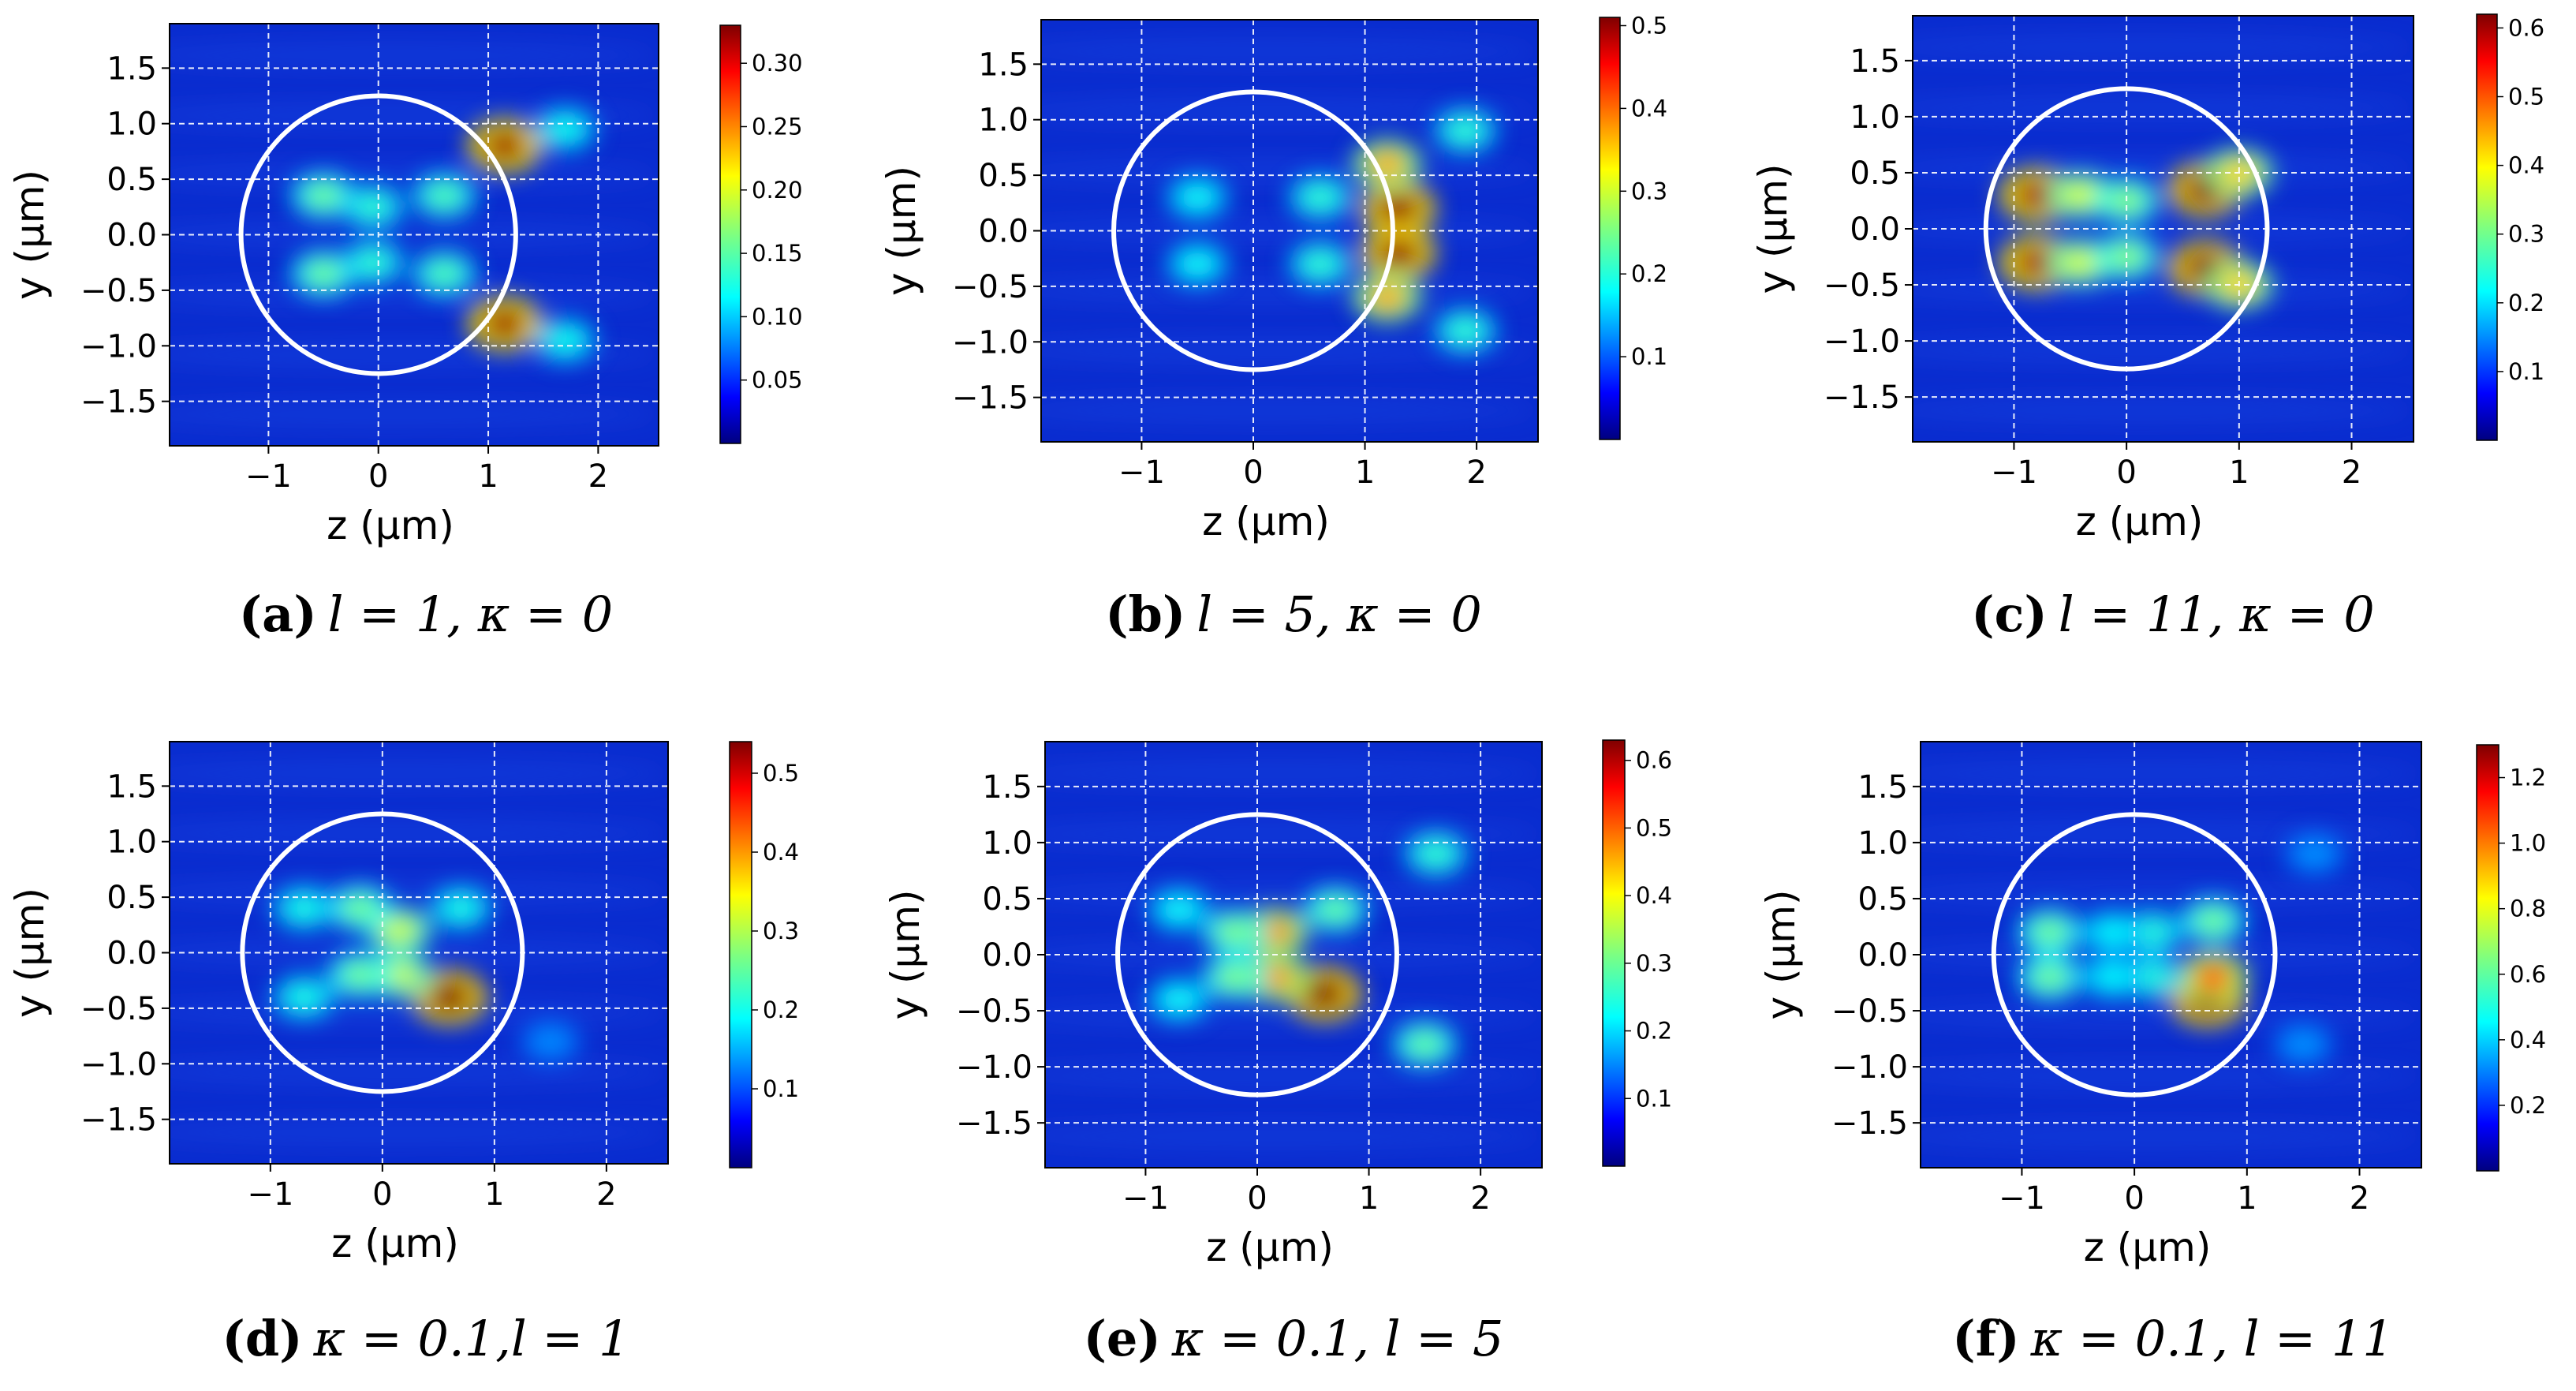  I want to click on hotspots-a, so click(443, 235).